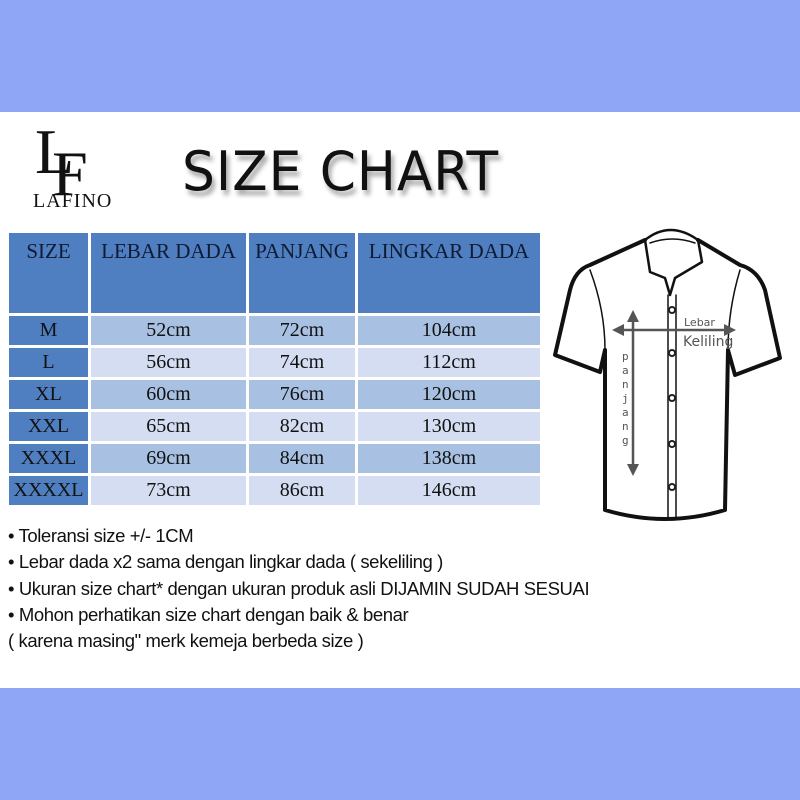  What do you see at coordinates (302, 490) in the screenshot?
I see `value-cell: 86cm` at bounding box center [302, 490].